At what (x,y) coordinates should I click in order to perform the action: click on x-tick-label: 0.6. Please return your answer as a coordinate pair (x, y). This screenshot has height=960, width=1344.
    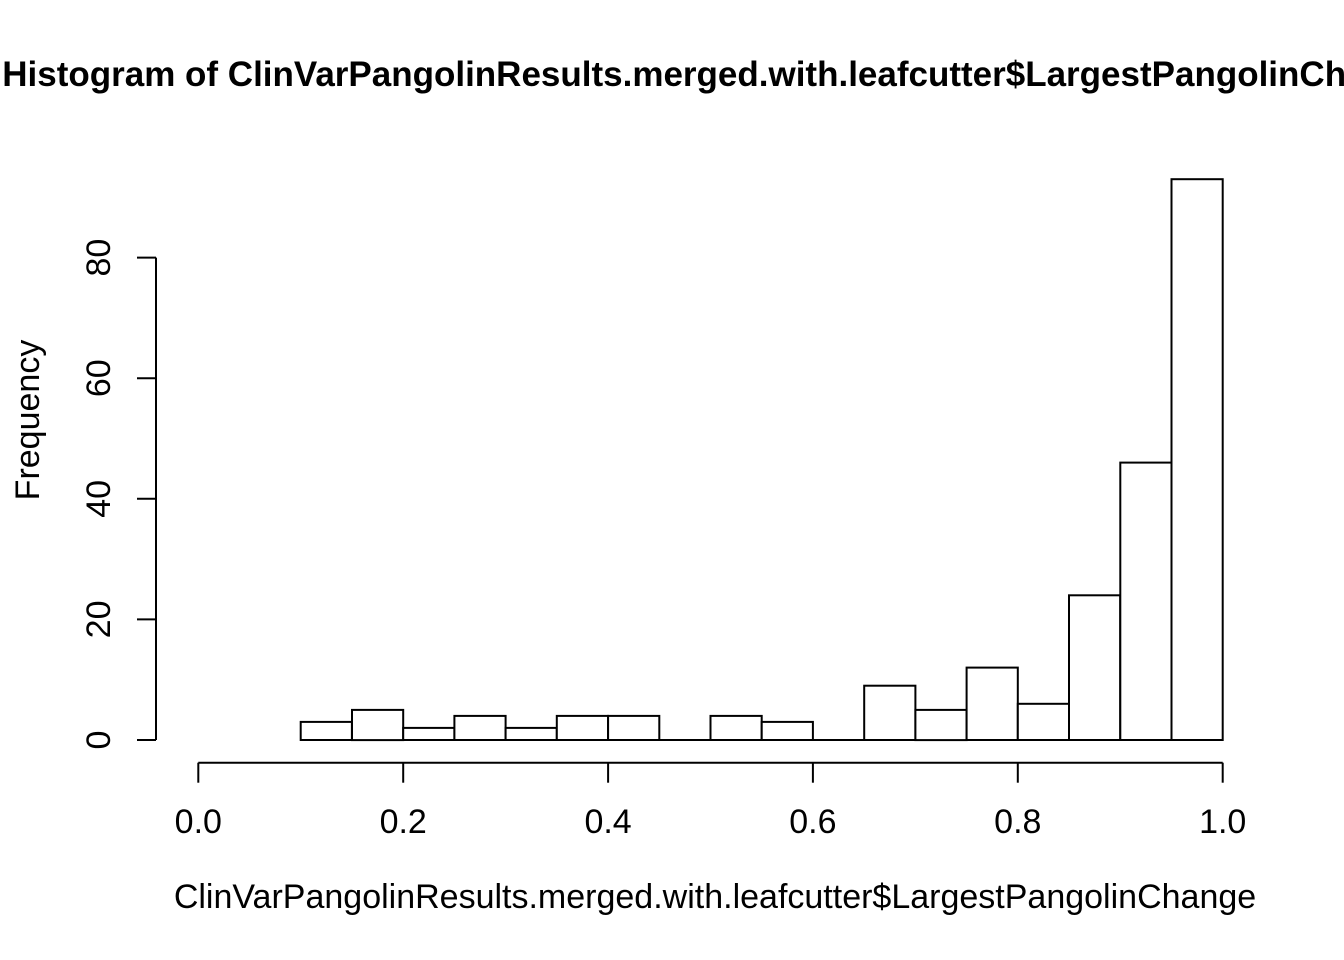
    Looking at the image, I should click on (812, 822).